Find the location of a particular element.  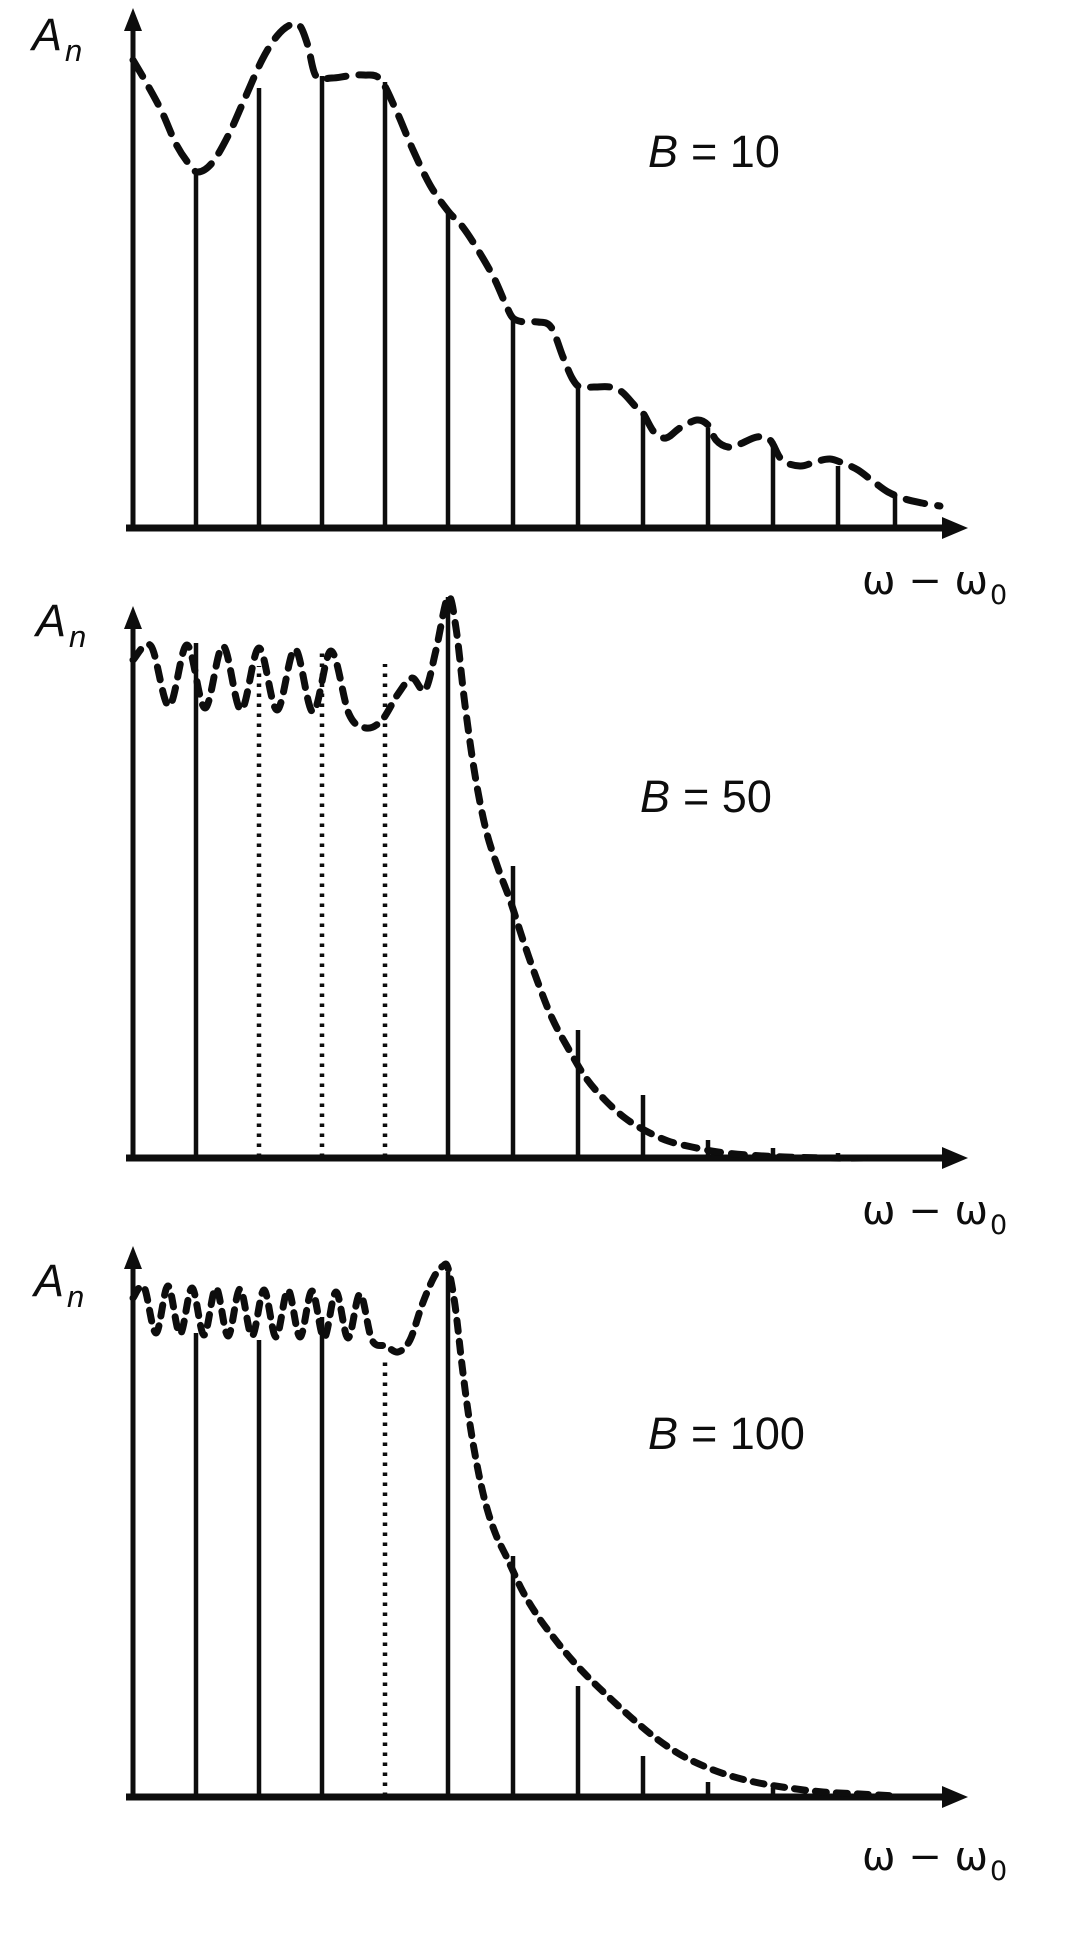

b-value-label: B = 10 is located at coordinates (714, 151).